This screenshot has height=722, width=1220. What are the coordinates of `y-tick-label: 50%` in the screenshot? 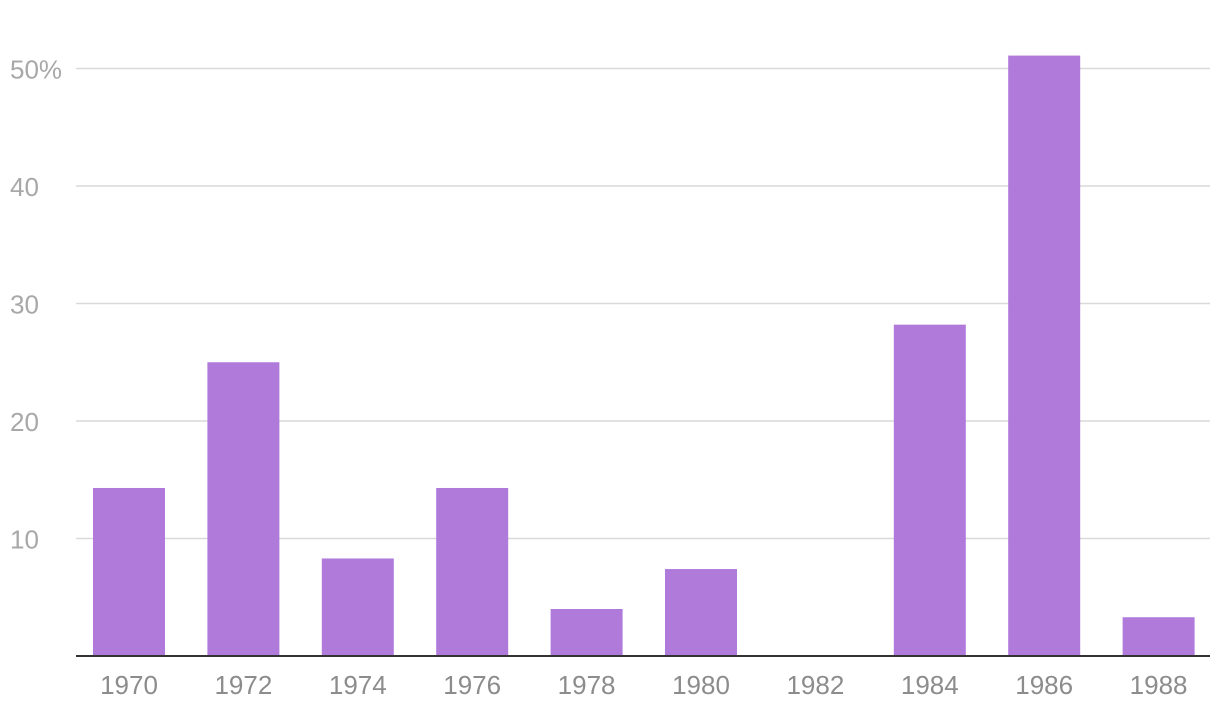 It's located at (36, 70).